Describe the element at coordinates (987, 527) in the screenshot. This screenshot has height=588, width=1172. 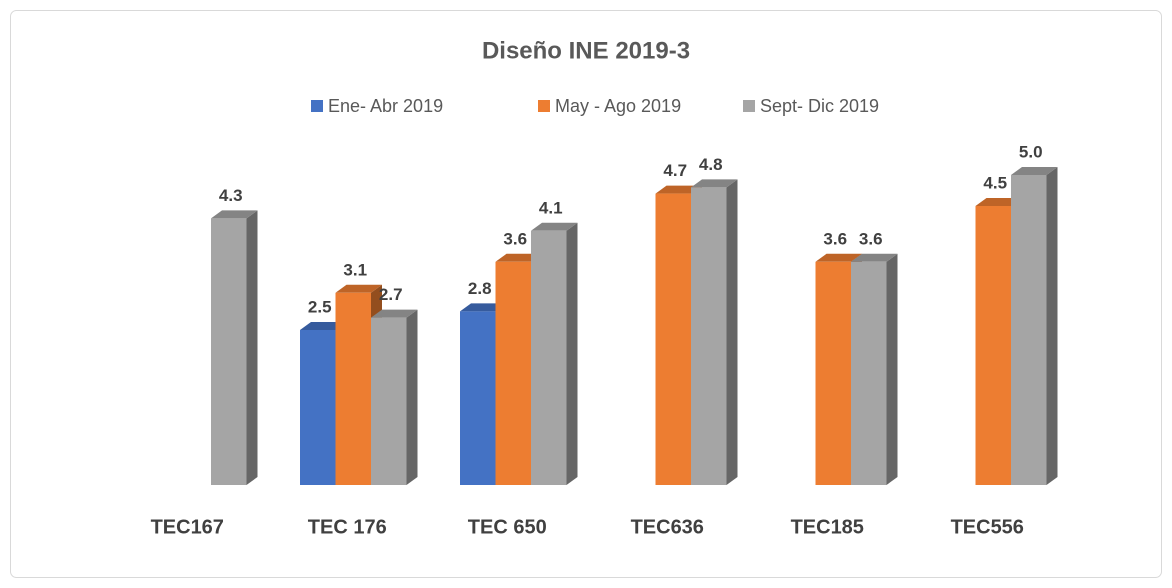
I see `x-tick-label: TEC556` at that location.